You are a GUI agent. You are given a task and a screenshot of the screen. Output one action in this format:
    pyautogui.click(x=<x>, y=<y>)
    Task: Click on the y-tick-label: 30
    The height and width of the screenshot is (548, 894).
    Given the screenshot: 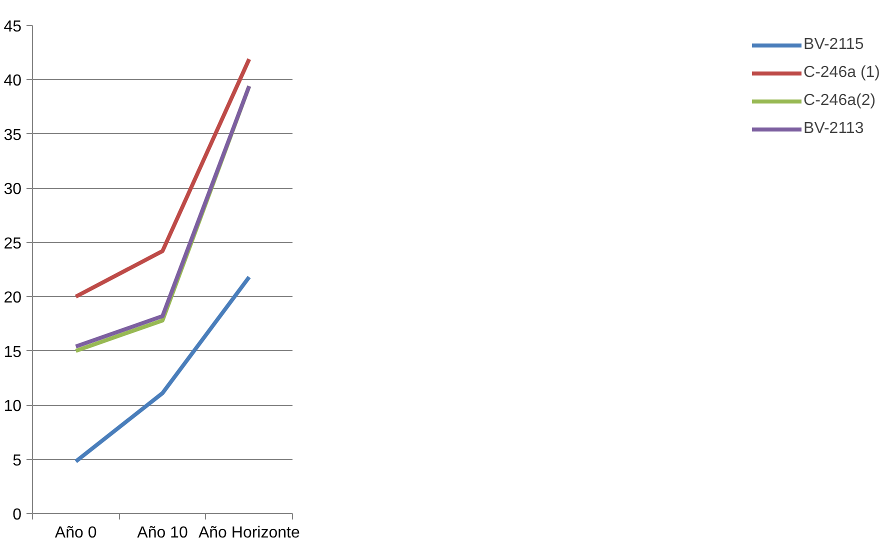 What is the action you would take?
    pyautogui.click(x=13, y=189)
    